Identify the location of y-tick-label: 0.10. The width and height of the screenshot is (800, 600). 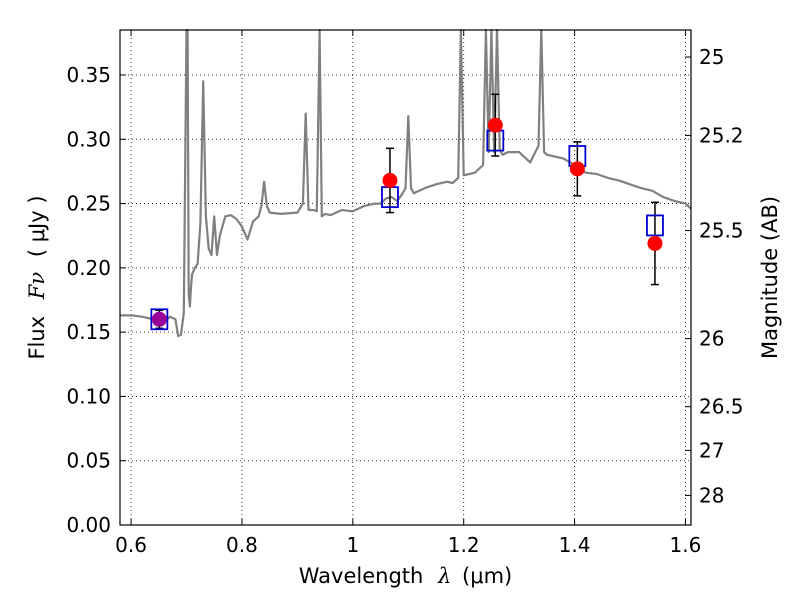
(88, 396).